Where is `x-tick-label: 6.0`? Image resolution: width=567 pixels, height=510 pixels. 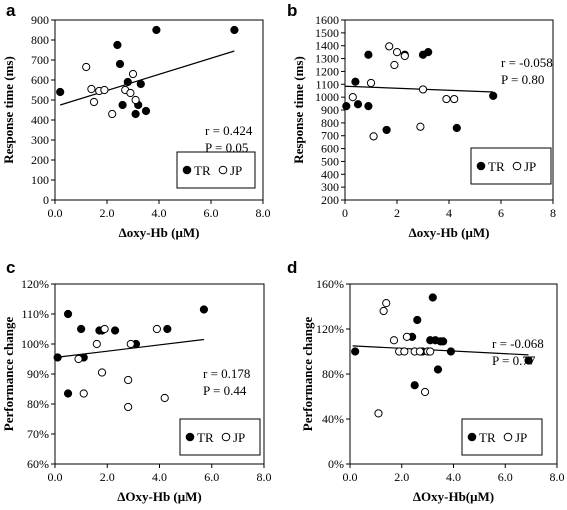 x-tick-label: 6.0 is located at coordinates (211, 477).